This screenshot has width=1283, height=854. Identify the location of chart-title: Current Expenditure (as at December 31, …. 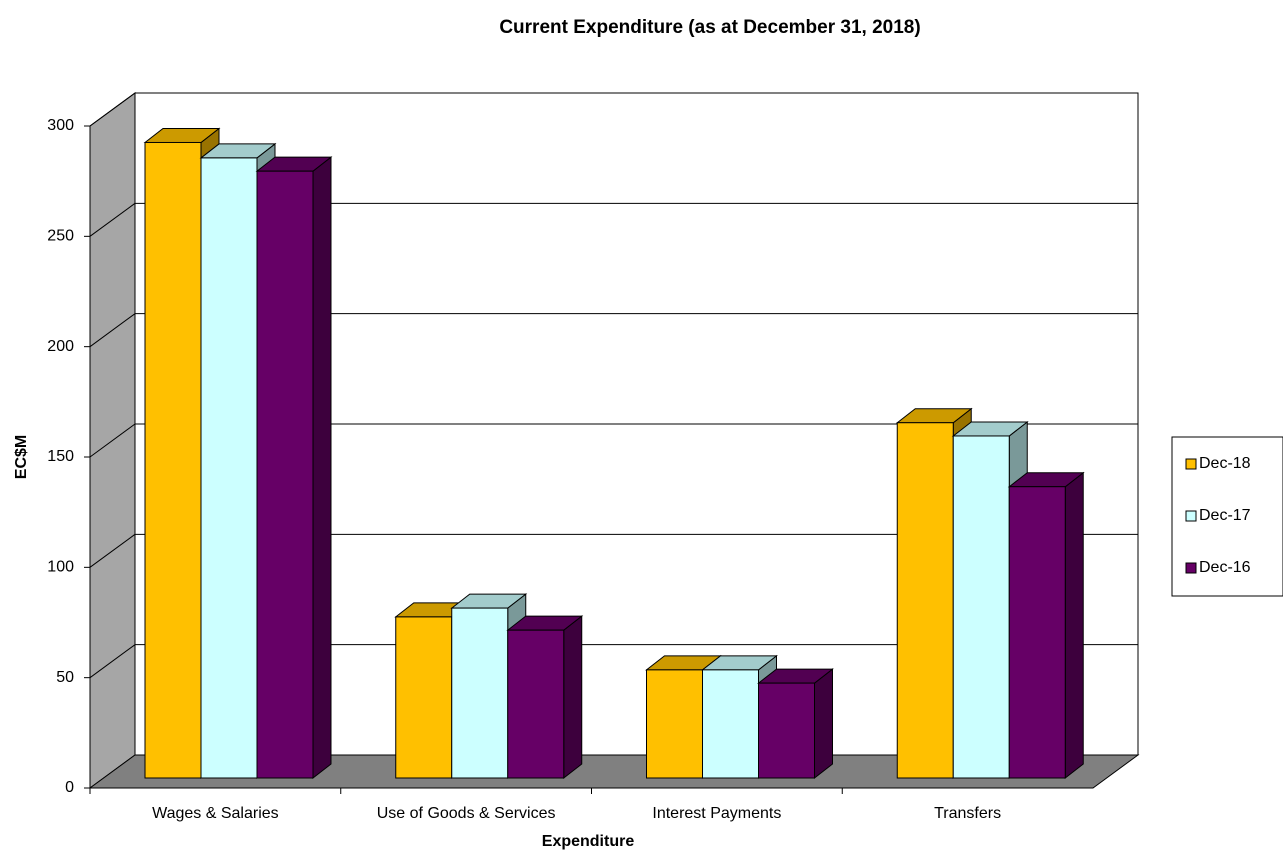
(709, 27).